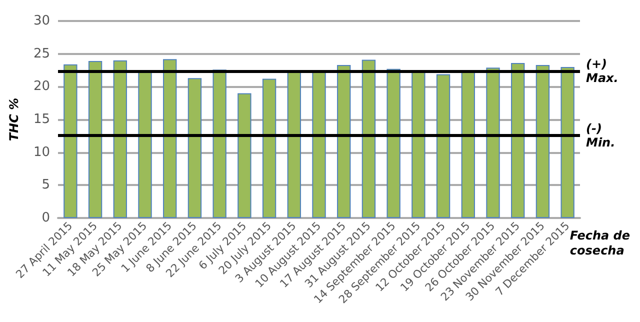  I want to click on y-tick-label: 30, so click(41, 21).